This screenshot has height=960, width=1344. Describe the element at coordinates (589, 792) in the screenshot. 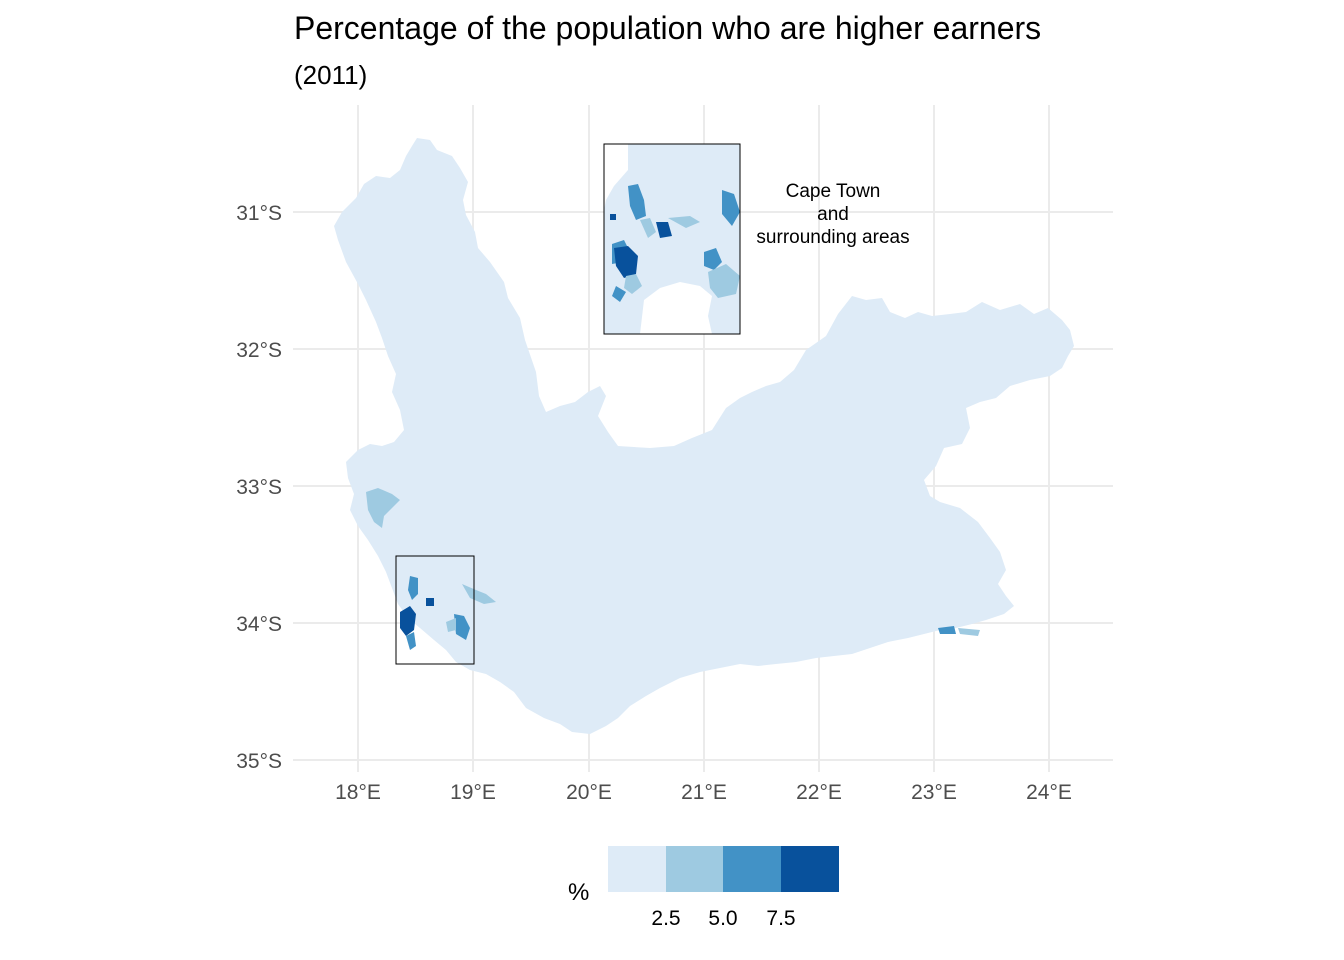

I see `x-tick-20e: 20°E` at that location.